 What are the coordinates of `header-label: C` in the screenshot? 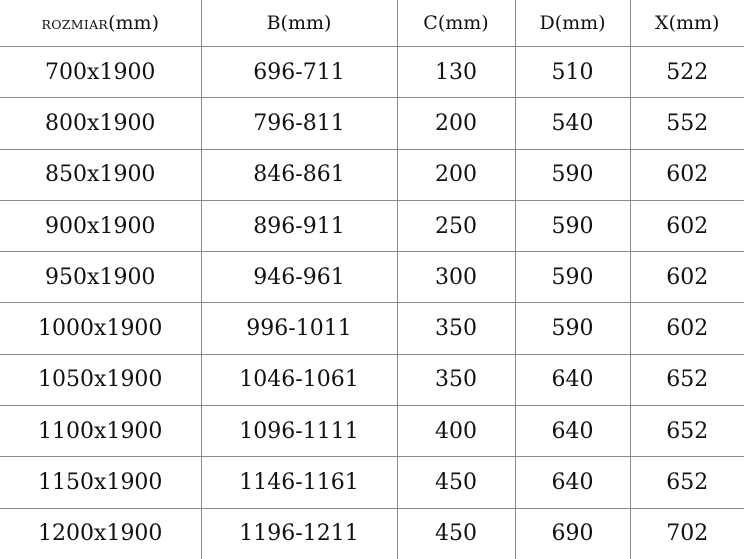 It's located at (430, 23).